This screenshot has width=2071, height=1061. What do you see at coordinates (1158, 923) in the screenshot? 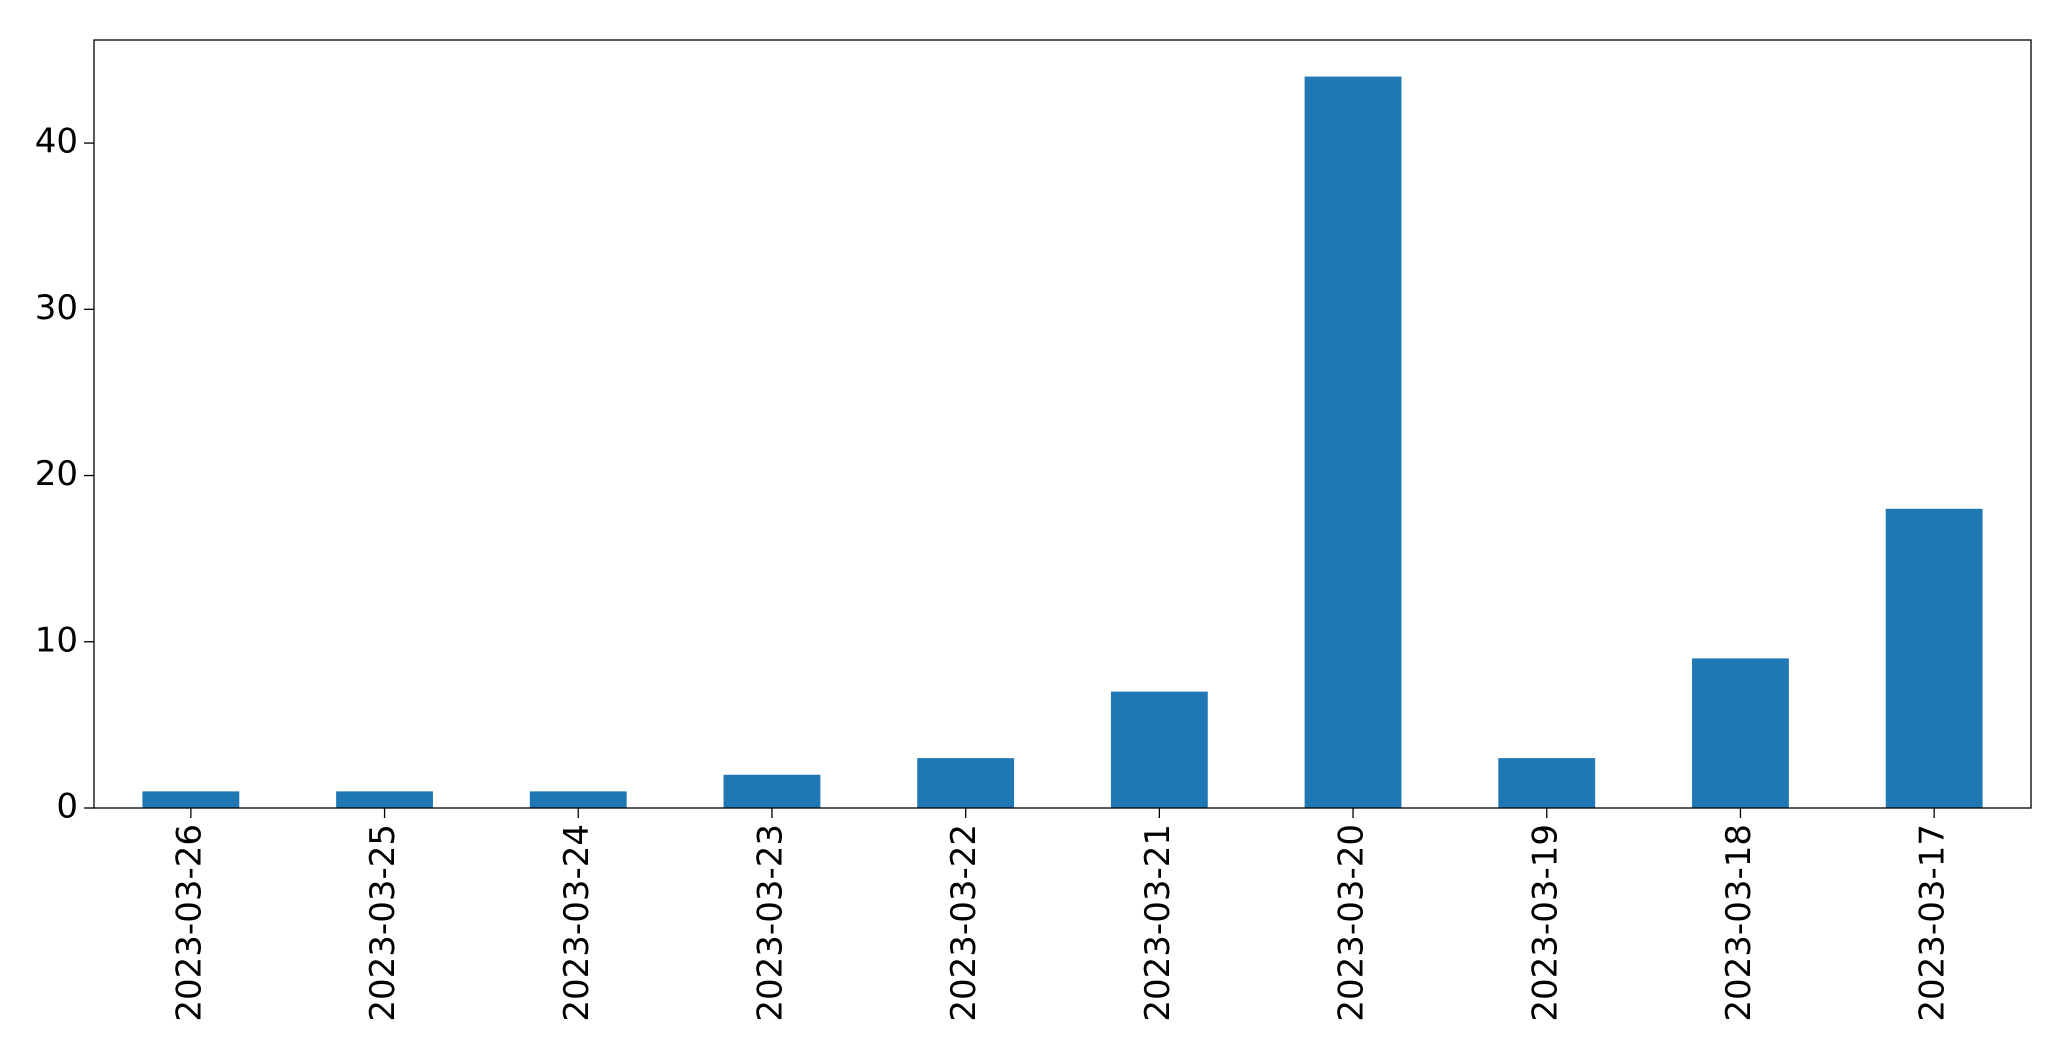
I see `x-tick-label: 2023-03-21` at bounding box center [1158, 923].